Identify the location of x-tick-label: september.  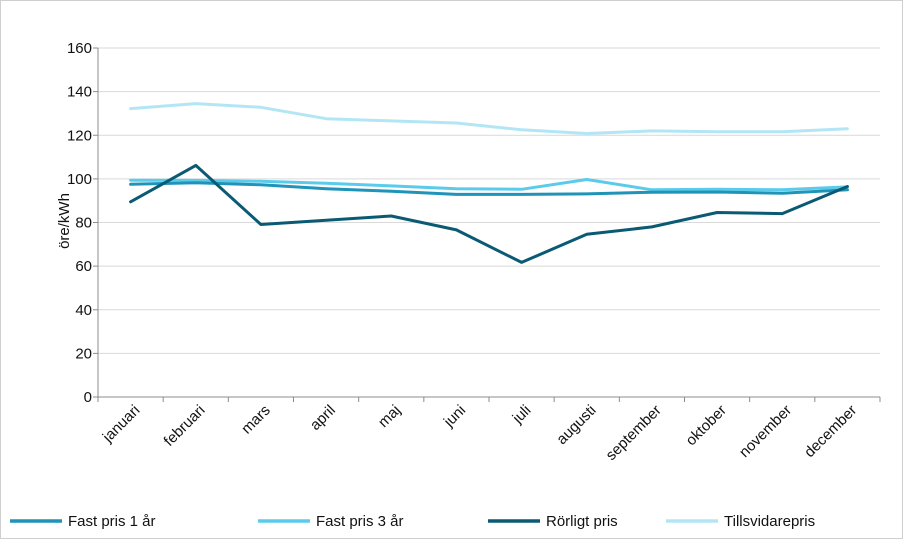
(634, 433).